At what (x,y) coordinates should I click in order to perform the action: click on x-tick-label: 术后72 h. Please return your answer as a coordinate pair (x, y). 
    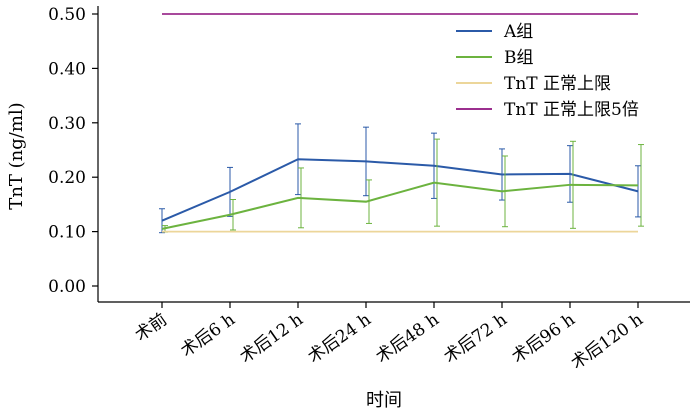
    Looking at the image, I should click on (475, 339).